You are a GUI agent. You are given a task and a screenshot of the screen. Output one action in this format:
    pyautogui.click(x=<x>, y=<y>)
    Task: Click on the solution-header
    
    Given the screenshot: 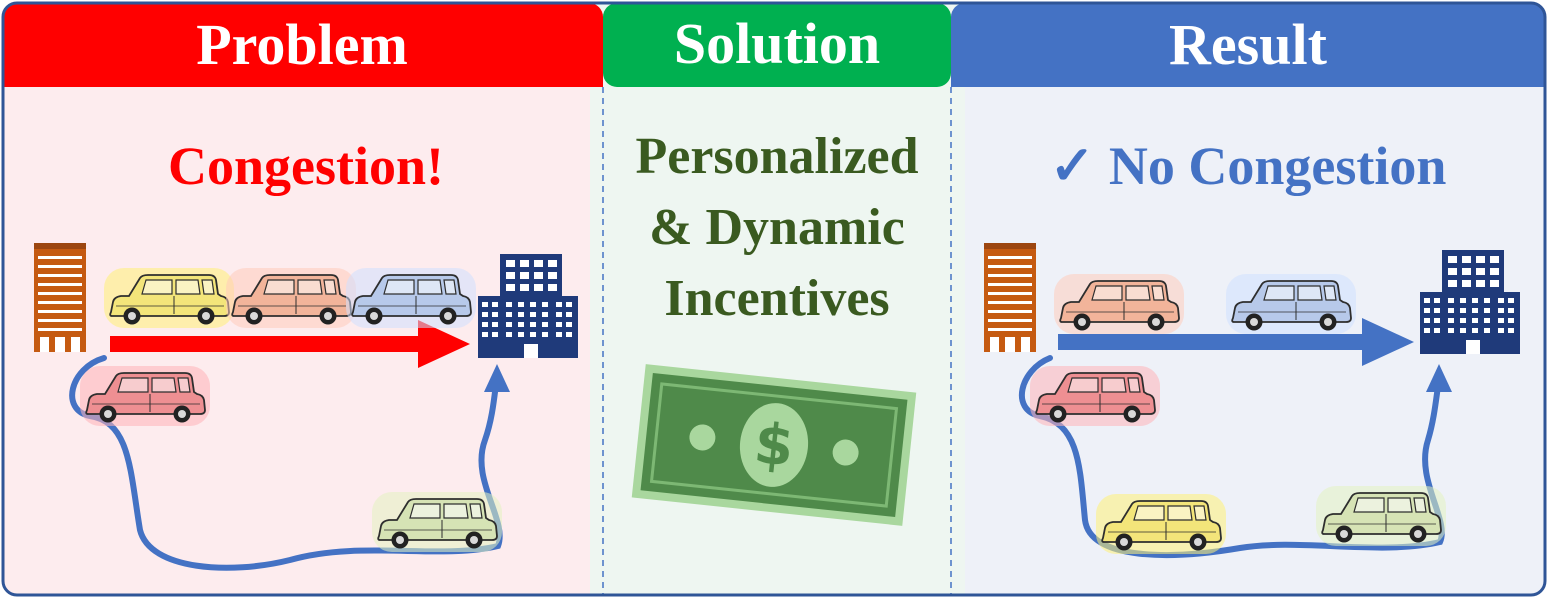 What is the action you would take?
    pyautogui.click(x=777, y=45)
    